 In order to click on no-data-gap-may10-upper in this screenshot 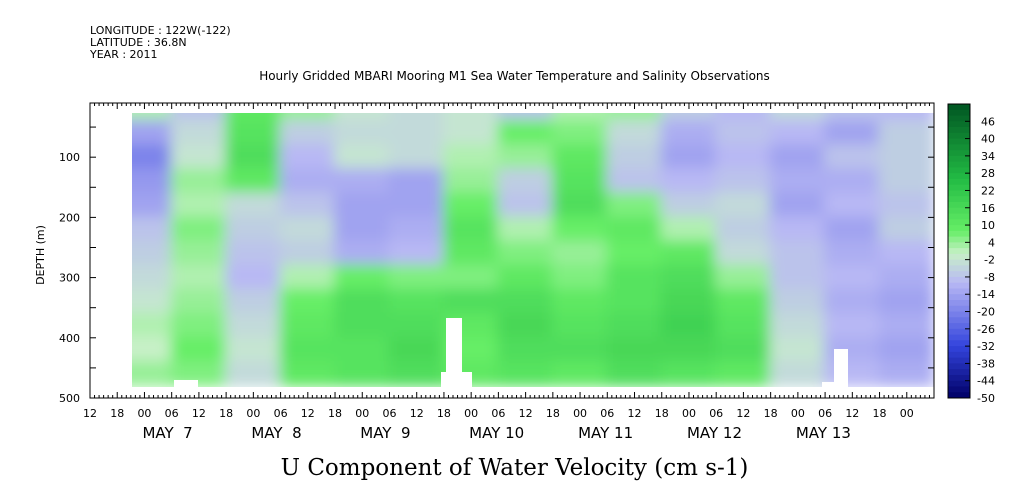, I will do `click(454, 345)`.